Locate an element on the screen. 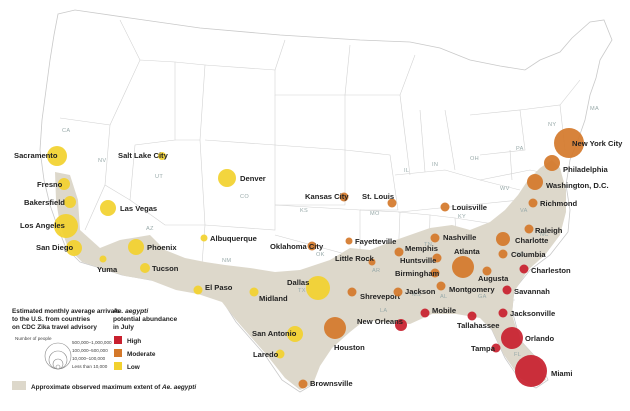 The height and width of the screenshot is (411, 630). city-label: Fayetteville is located at coordinates (375, 241).